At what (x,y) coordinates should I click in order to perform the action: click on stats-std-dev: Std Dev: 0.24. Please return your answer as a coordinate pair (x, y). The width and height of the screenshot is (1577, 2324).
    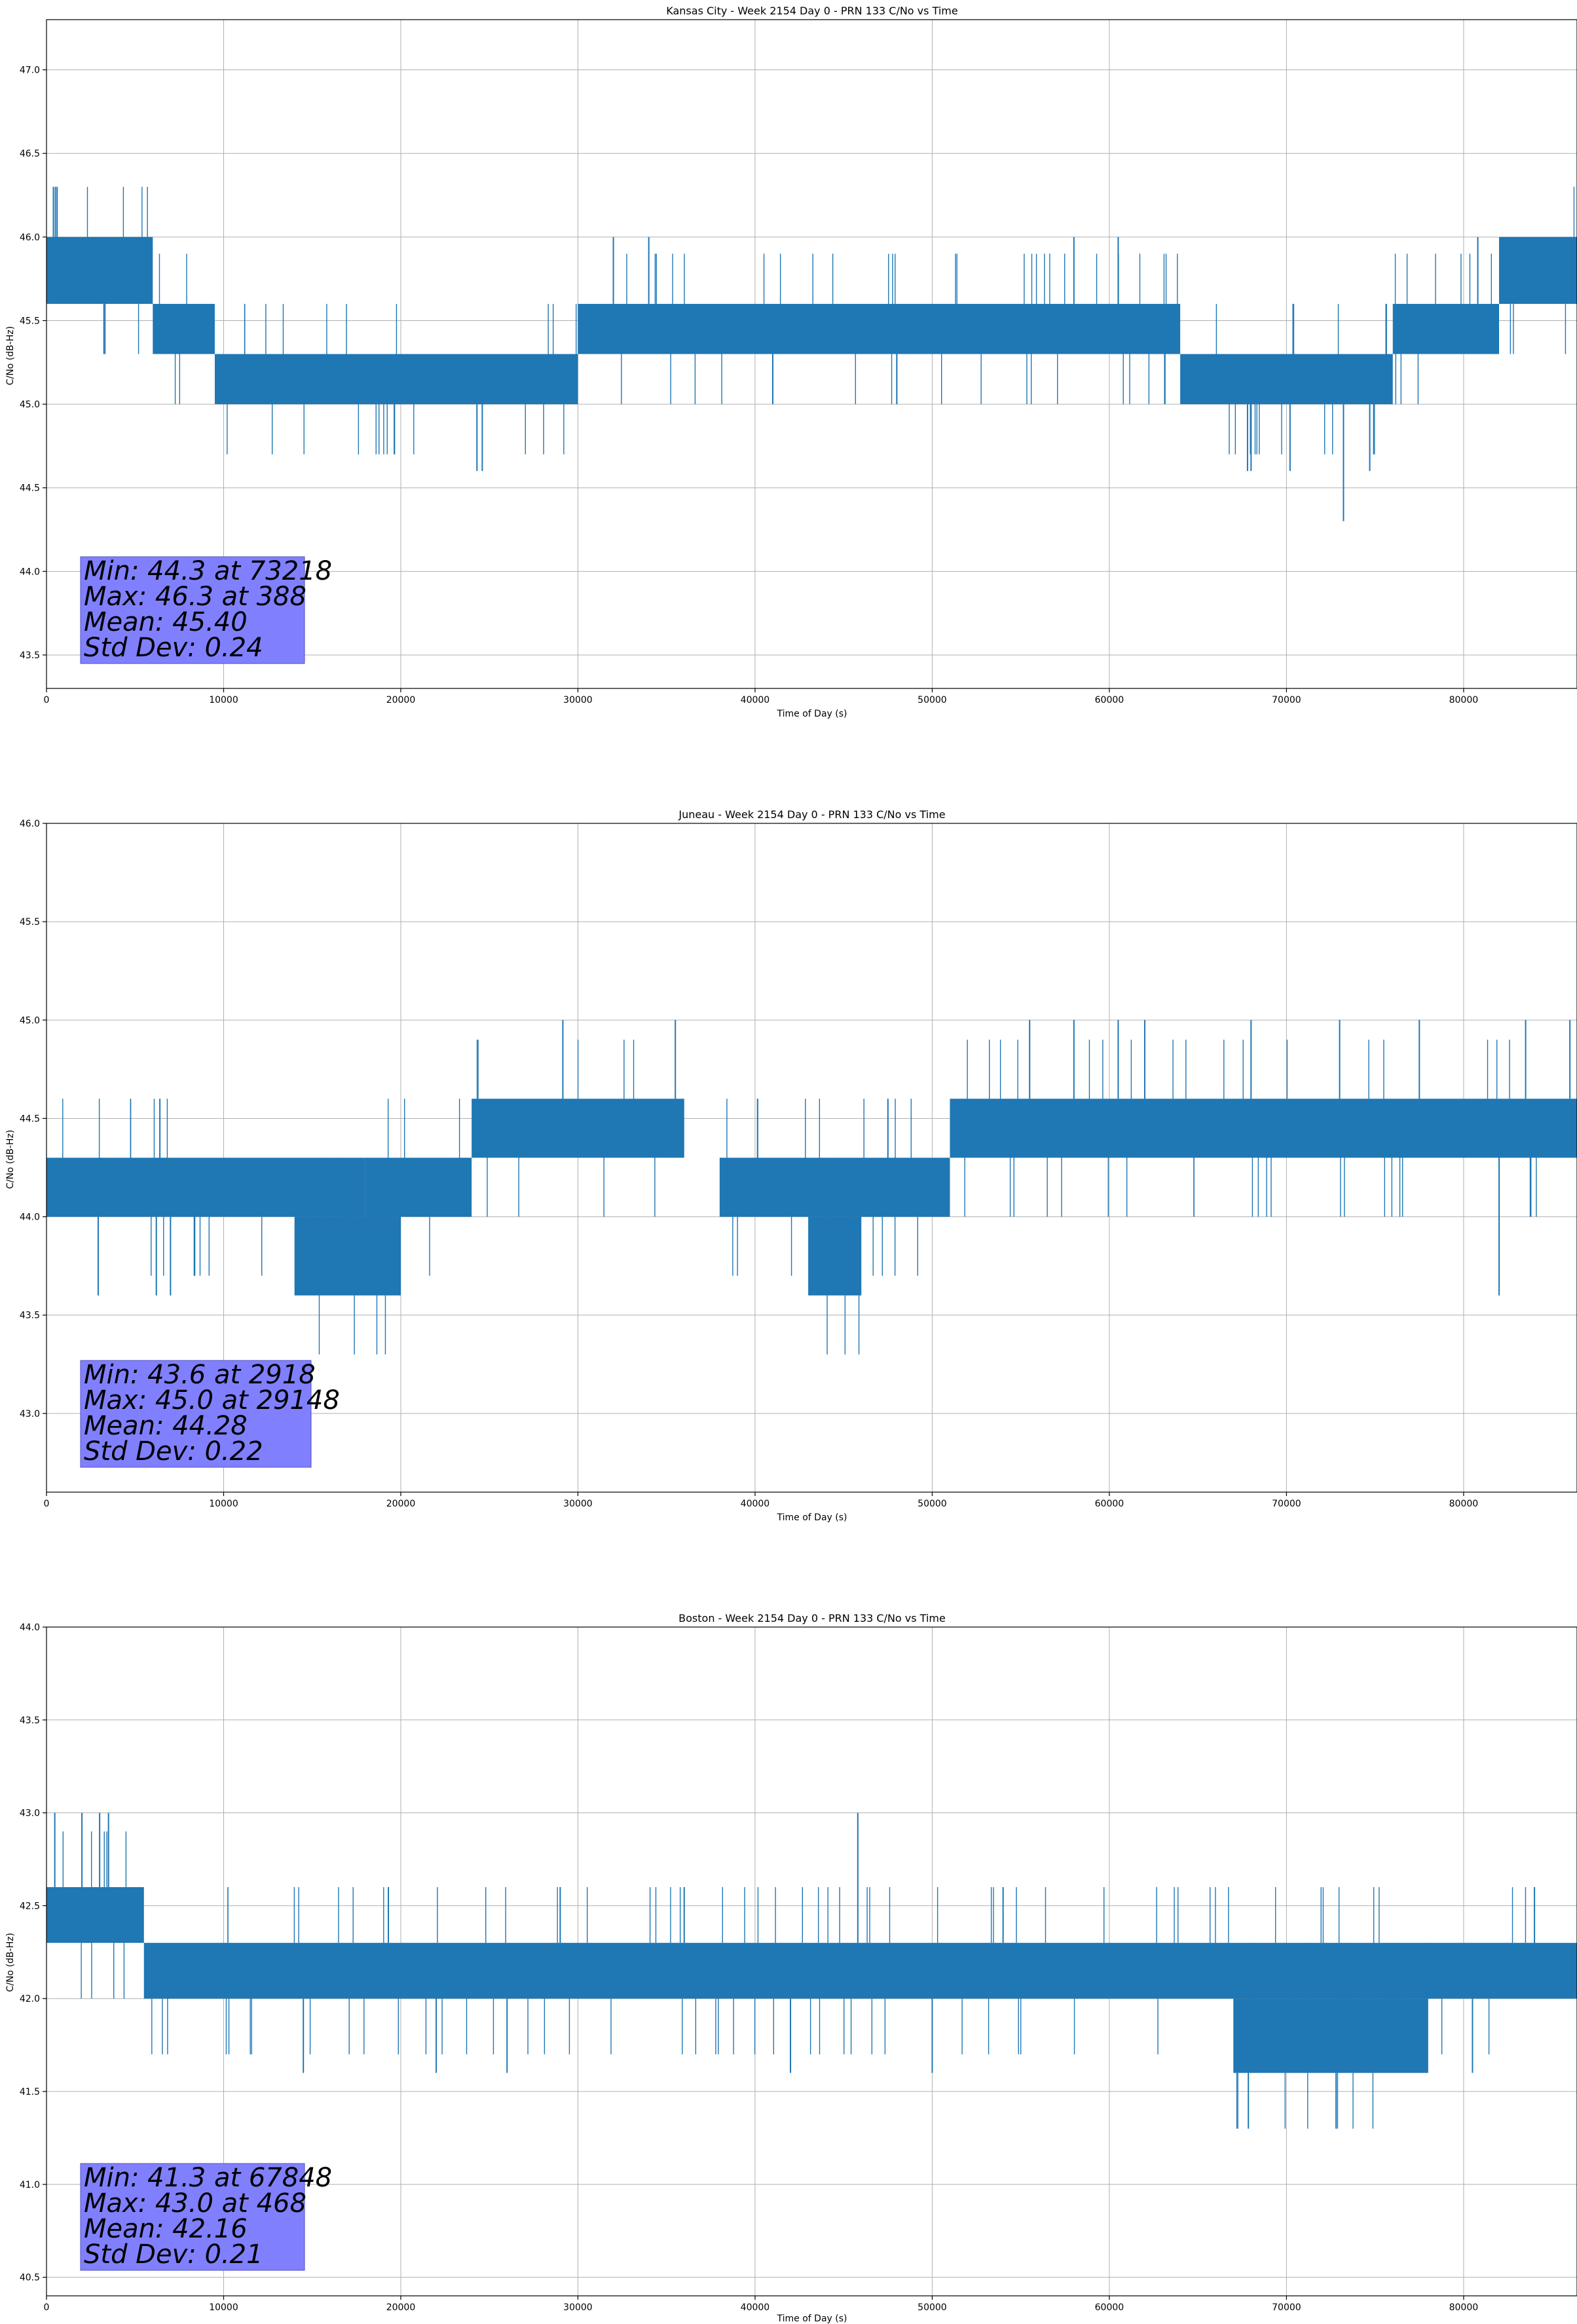
    Looking at the image, I should click on (173, 648).